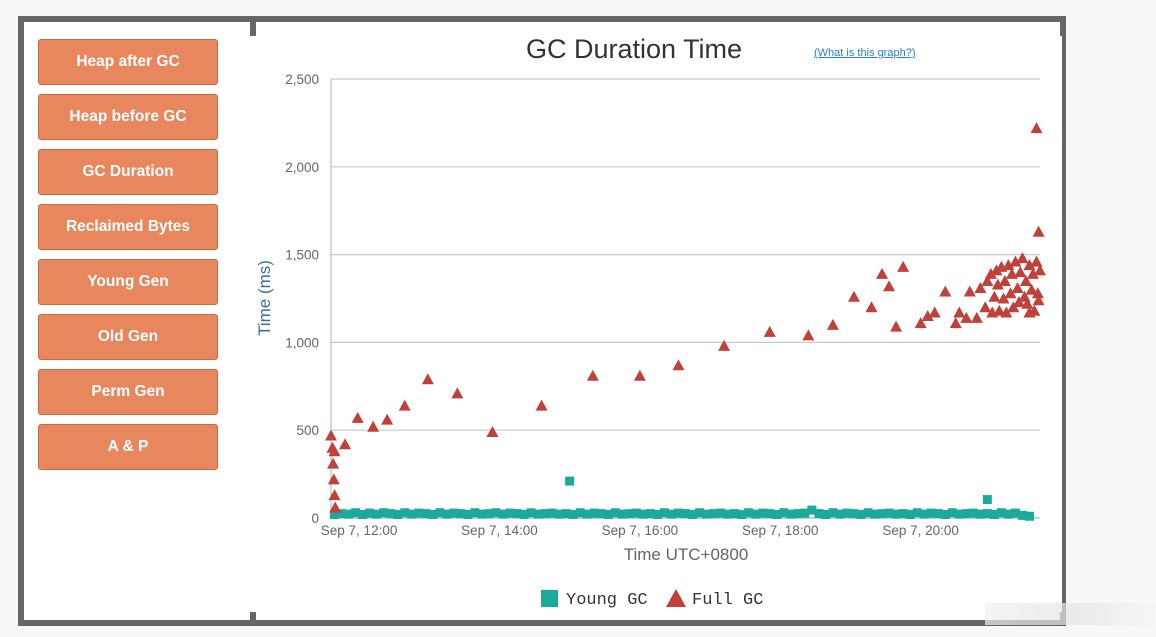  I want to click on y-tick-label: 2,500, so click(302, 79).